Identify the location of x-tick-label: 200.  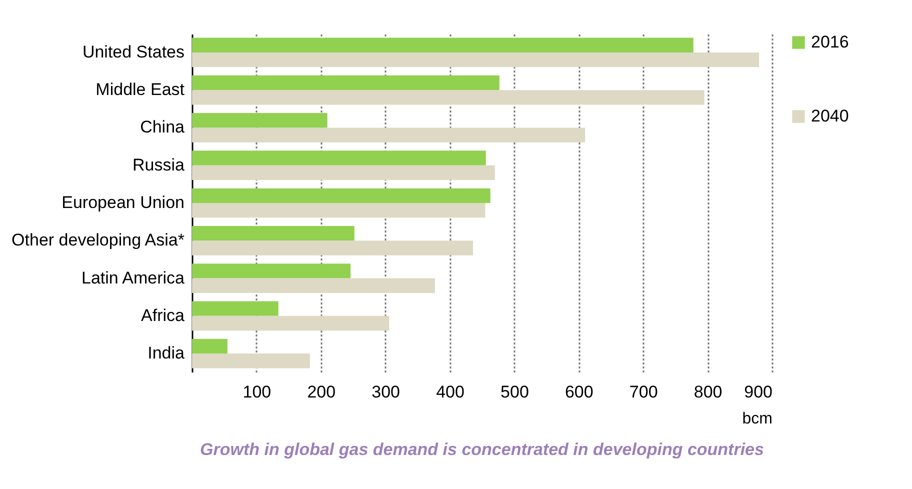
(321, 392).